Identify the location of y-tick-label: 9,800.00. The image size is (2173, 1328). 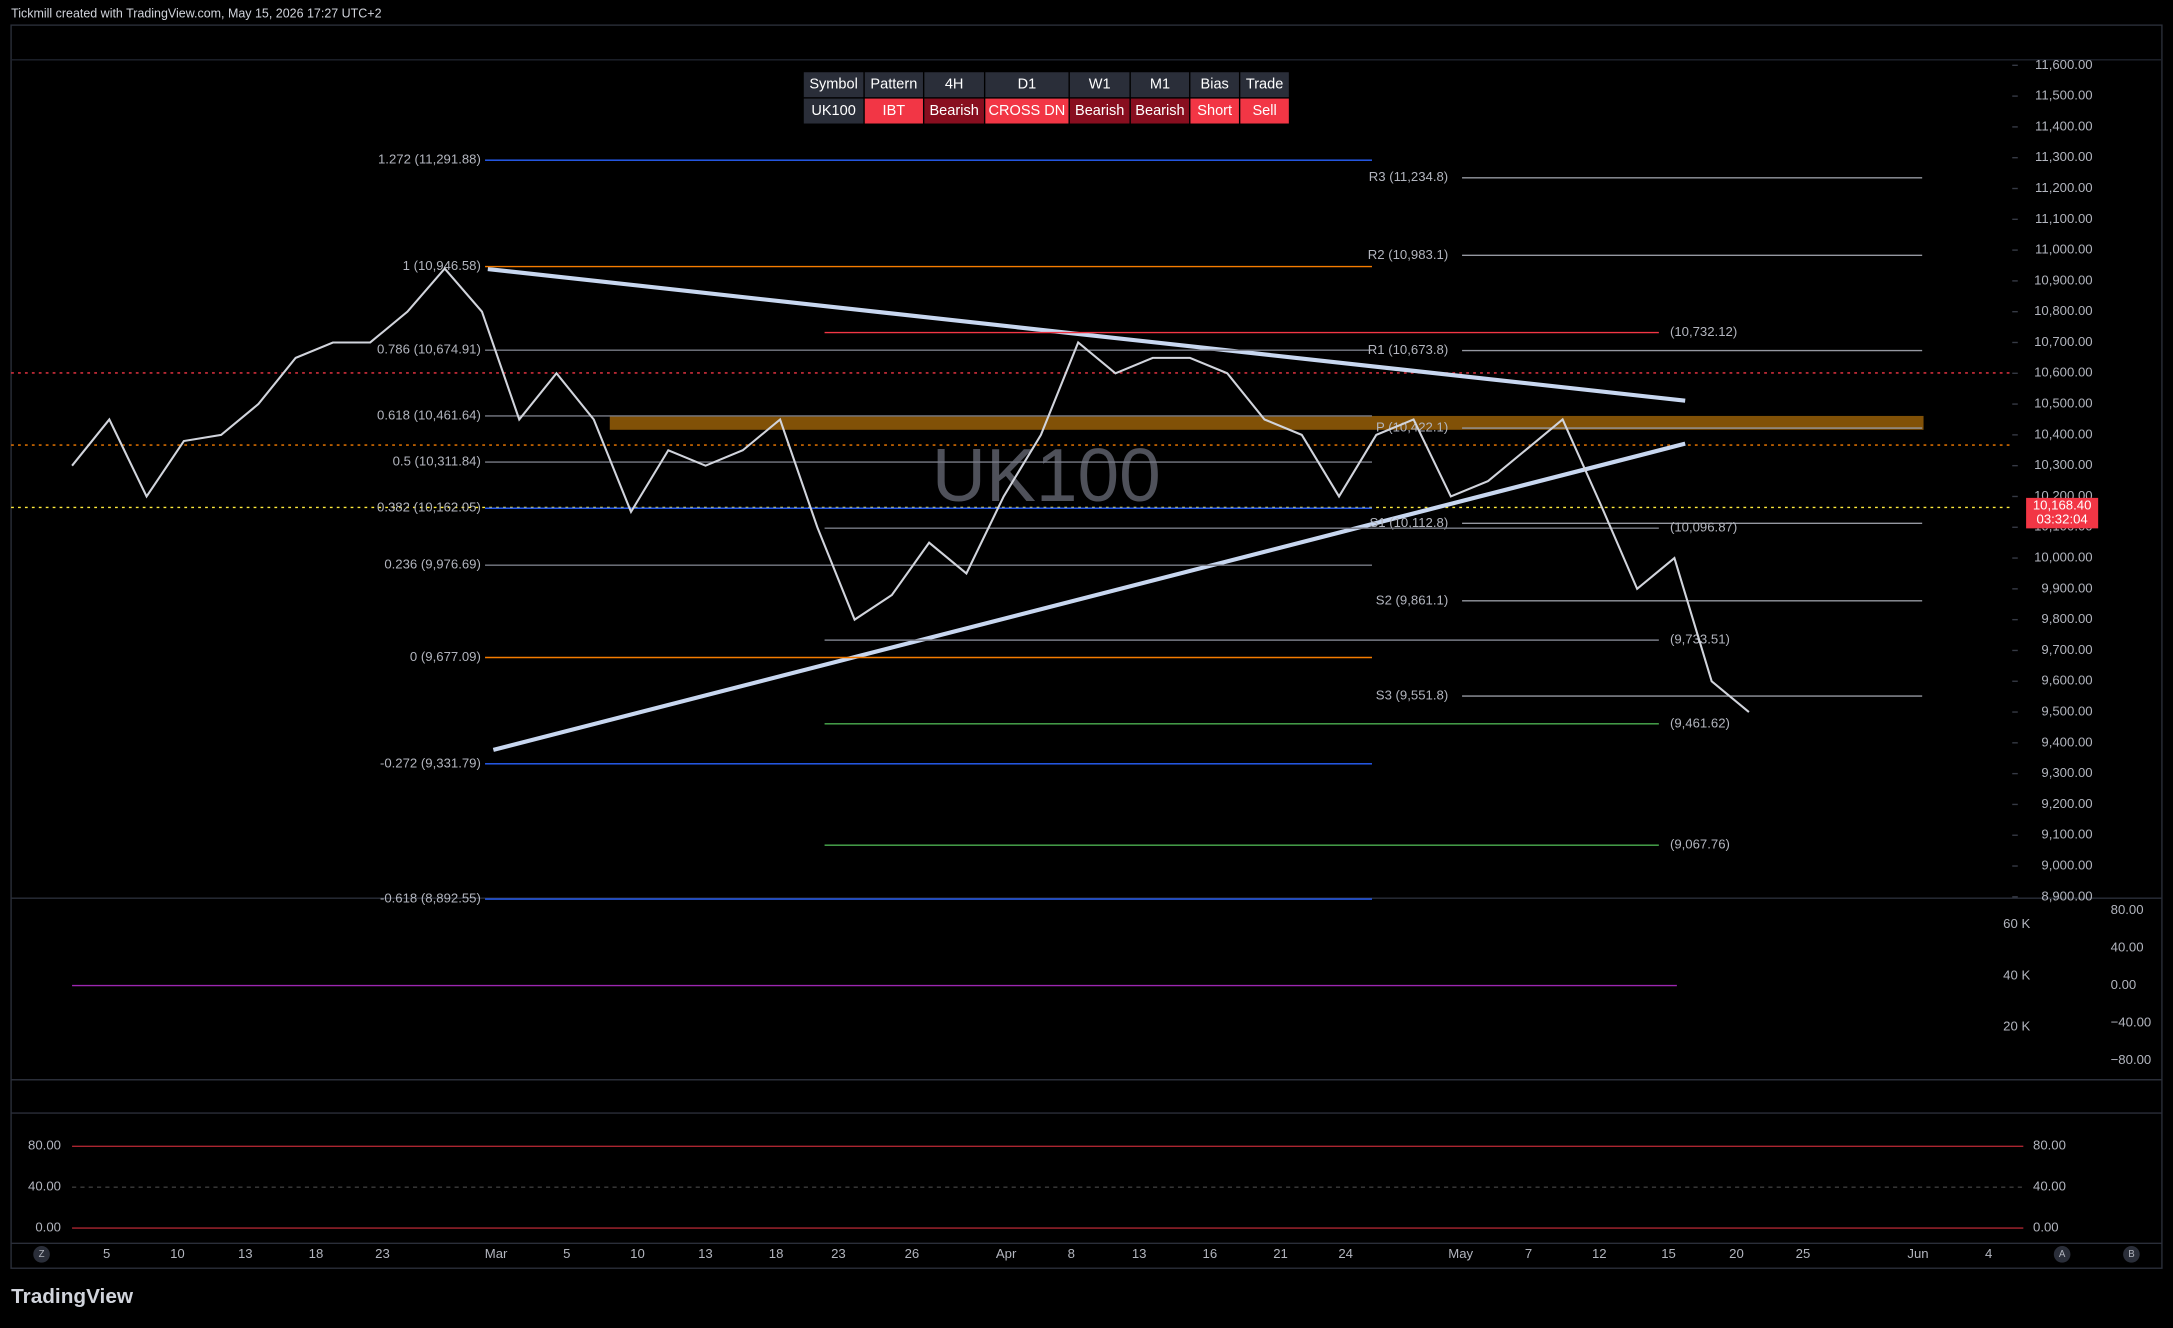
(2066, 618).